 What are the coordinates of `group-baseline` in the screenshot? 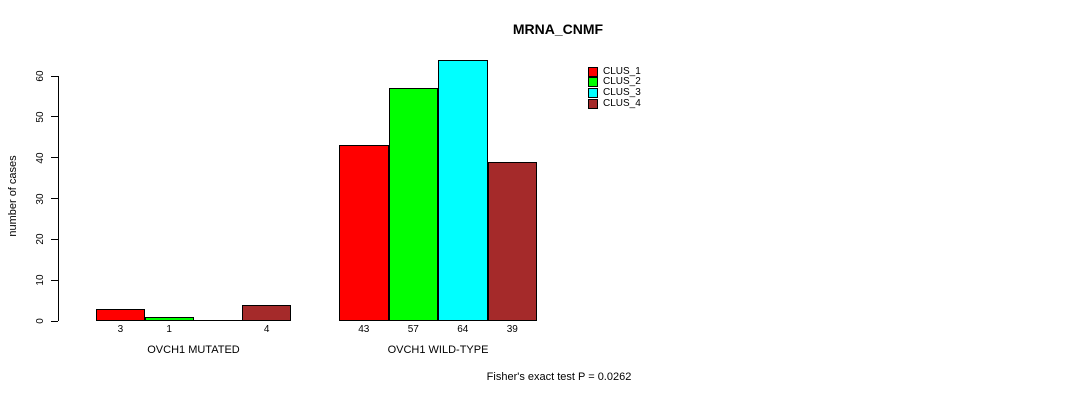 It's located at (193, 320).